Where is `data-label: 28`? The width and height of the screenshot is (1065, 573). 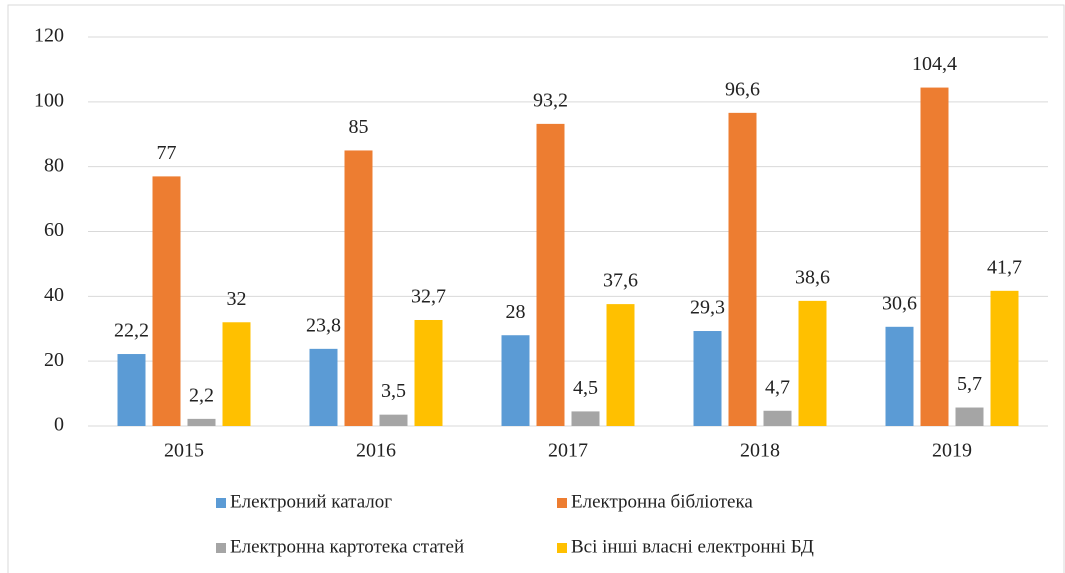 data-label: 28 is located at coordinates (516, 312).